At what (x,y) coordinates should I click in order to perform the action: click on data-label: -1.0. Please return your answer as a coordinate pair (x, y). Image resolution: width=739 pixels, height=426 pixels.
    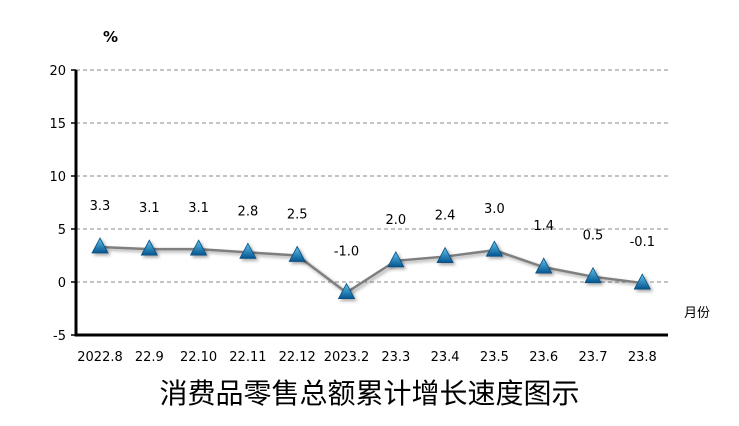
    Looking at the image, I should click on (346, 252).